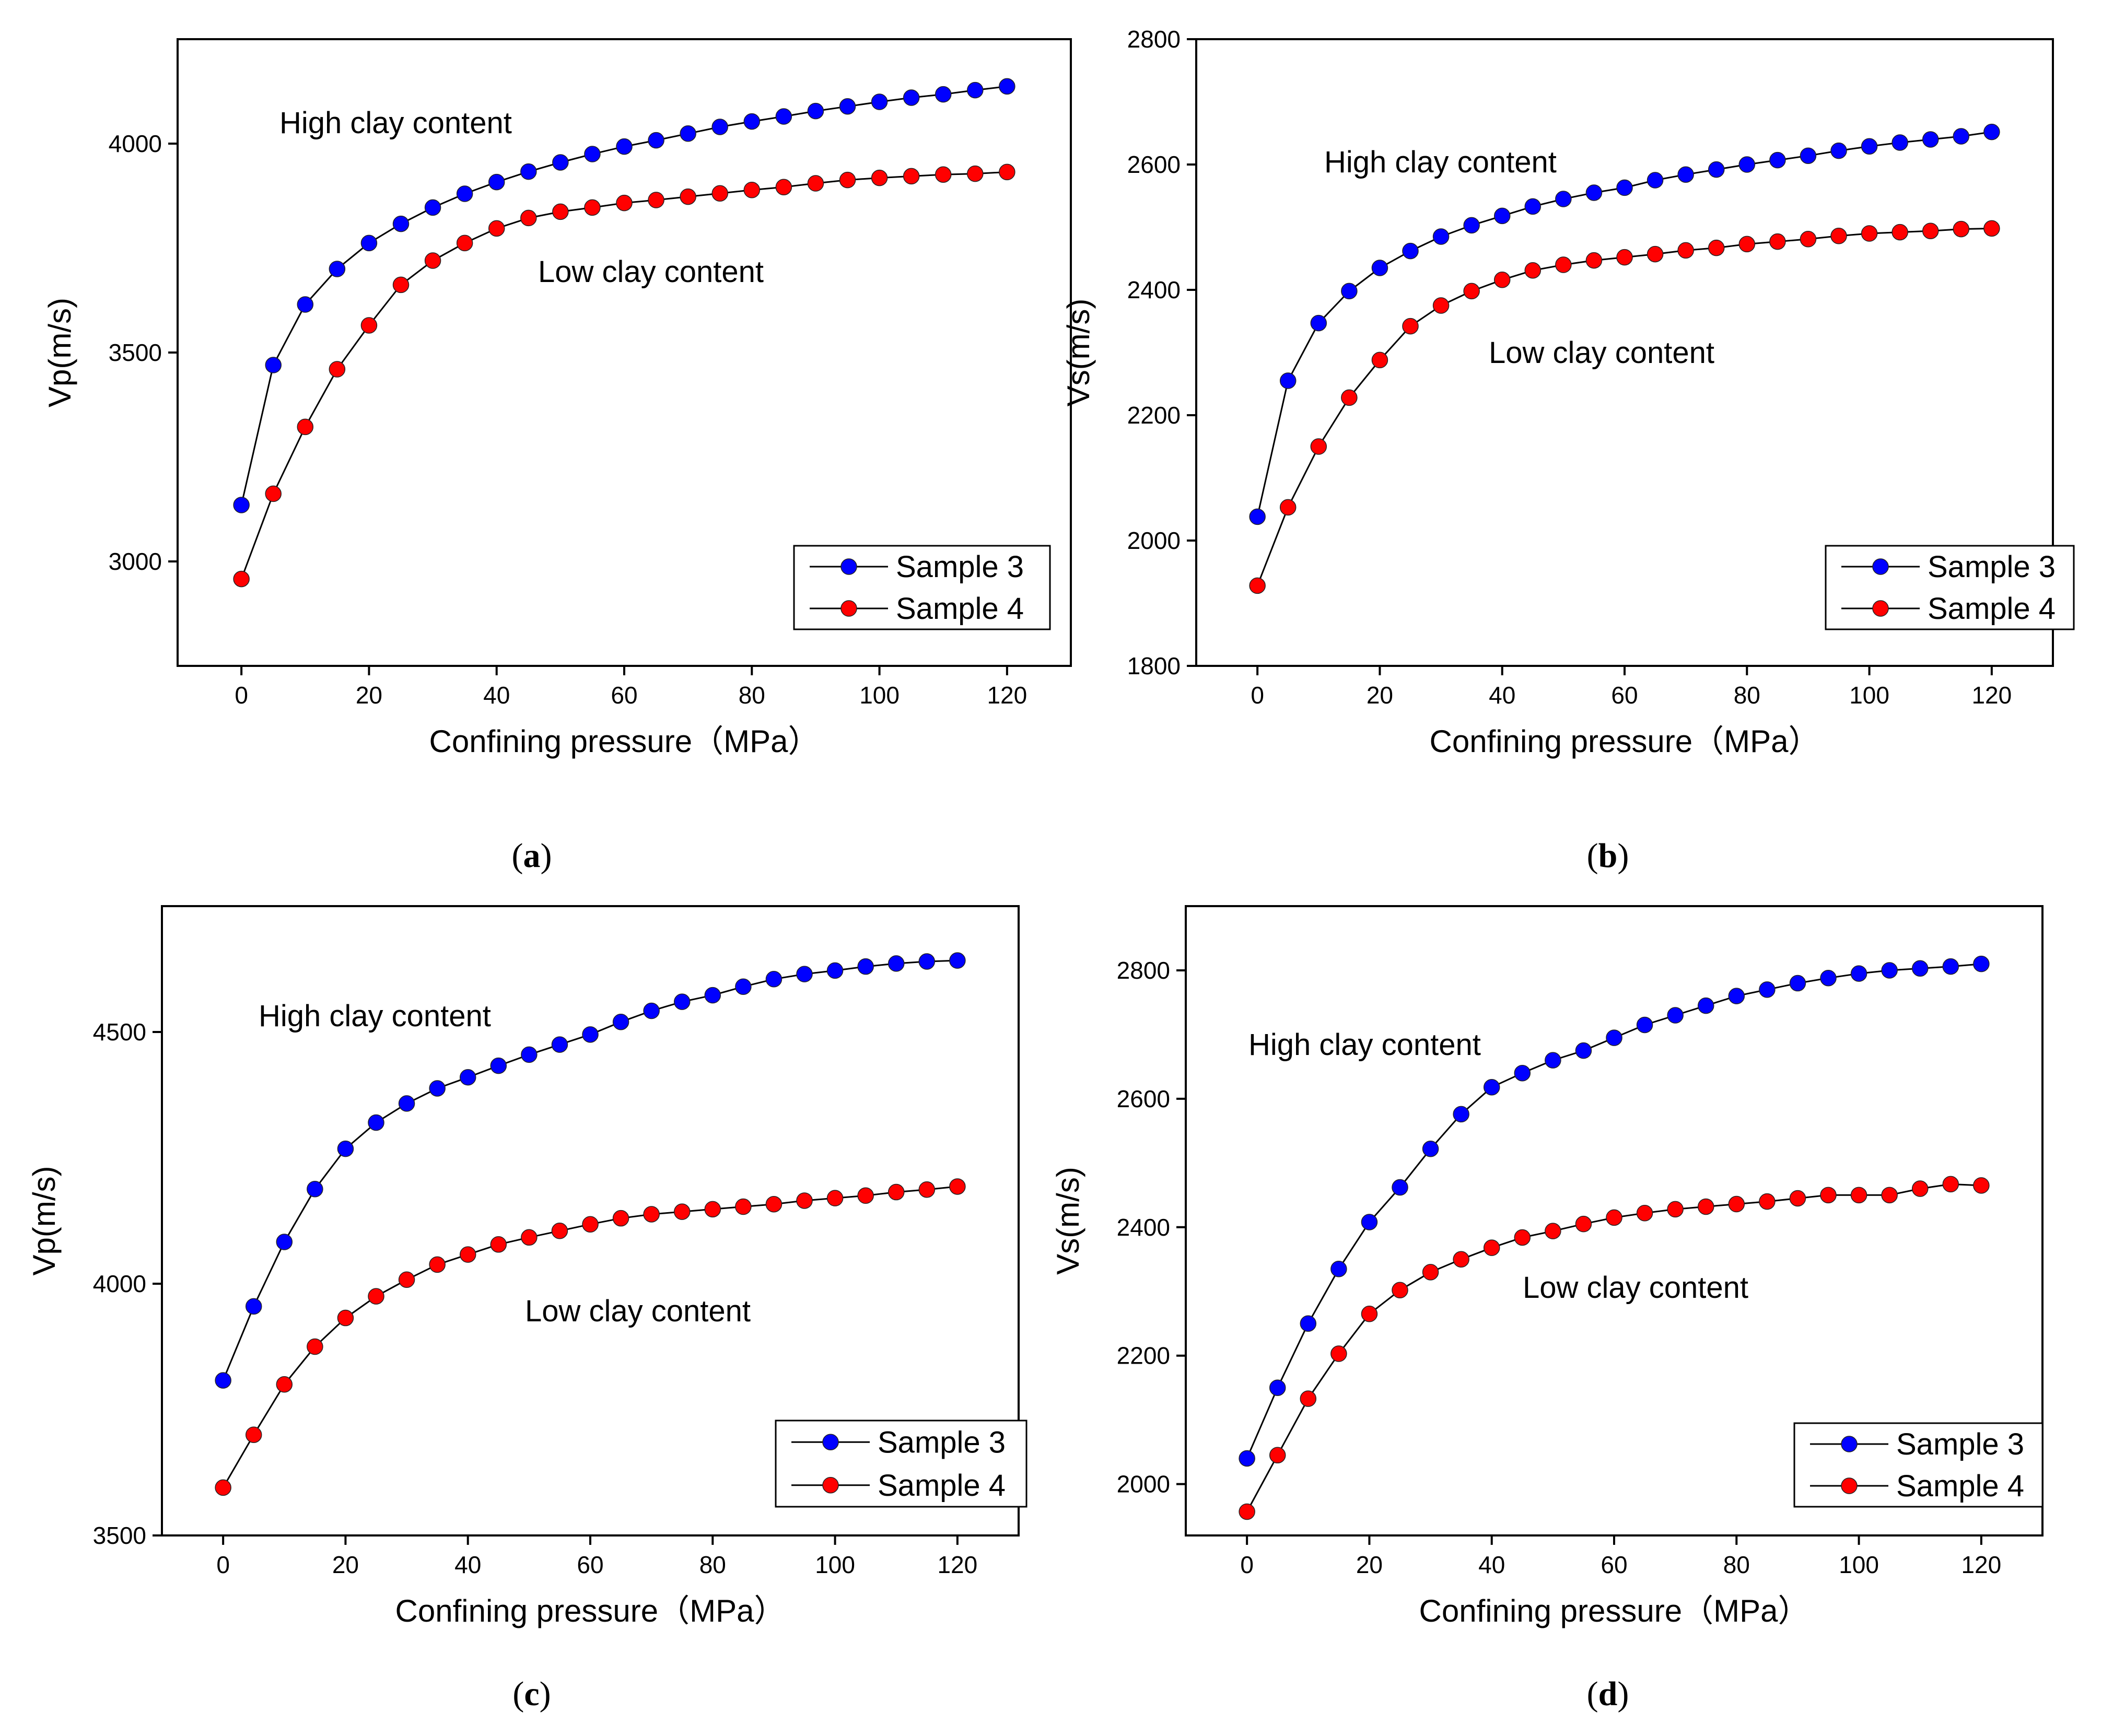  What do you see at coordinates (44, 1221) in the screenshot?
I see `y-axis-title: Vp(m/s)` at bounding box center [44, 1221].